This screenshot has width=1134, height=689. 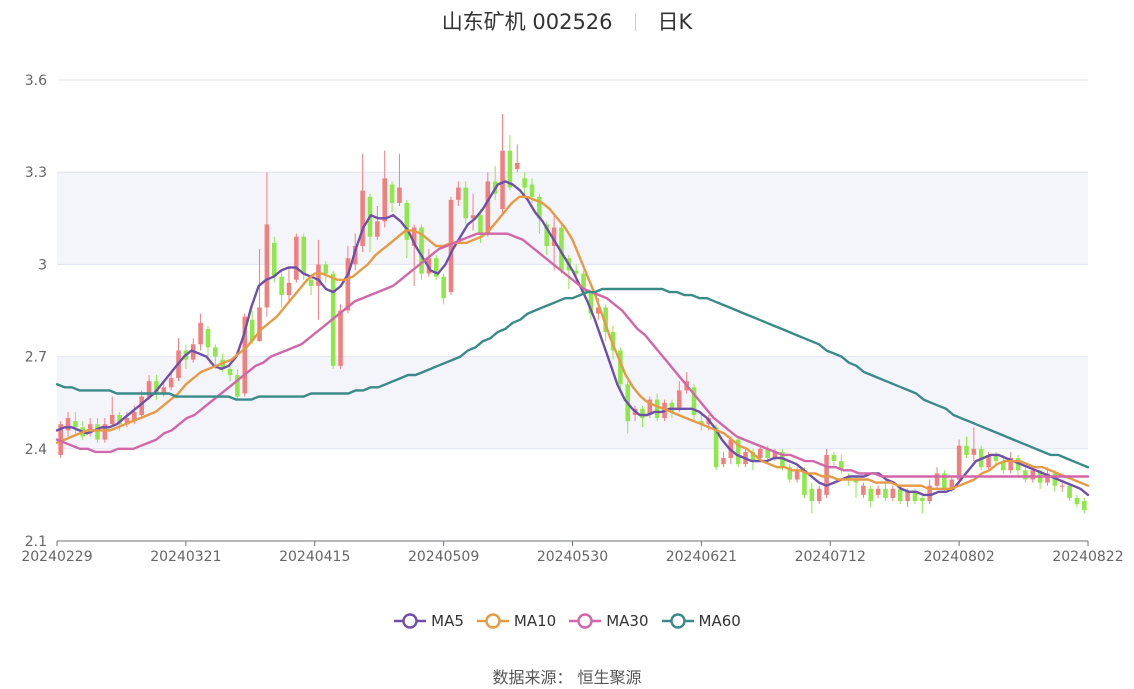 What do you see at coordinates (635, 22) in the screenshot?
I see `title-separator` at bounding box center [635, 22].